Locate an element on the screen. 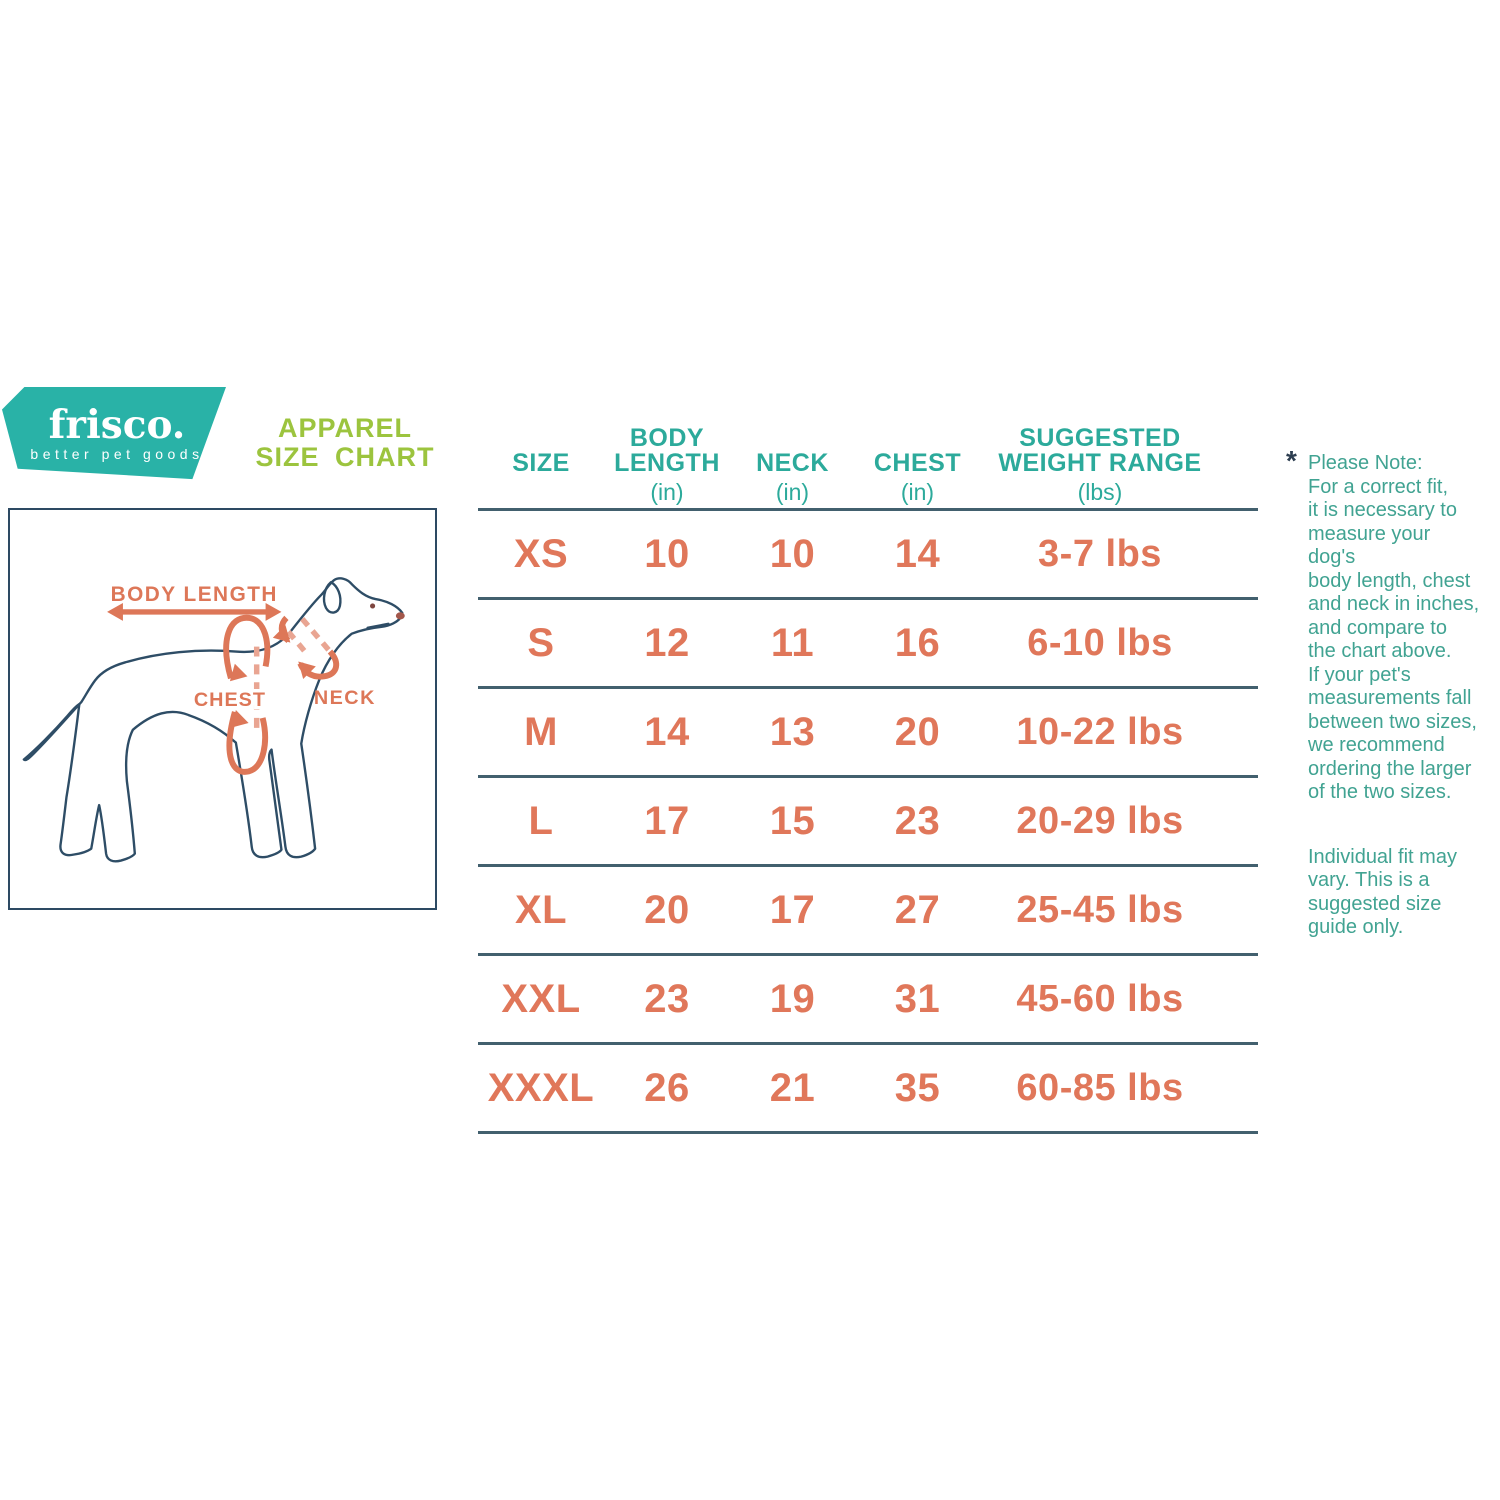 The image size is (1500, 1500). cell-weight: 10-22 lbs is located at coordinates (1100, 731).